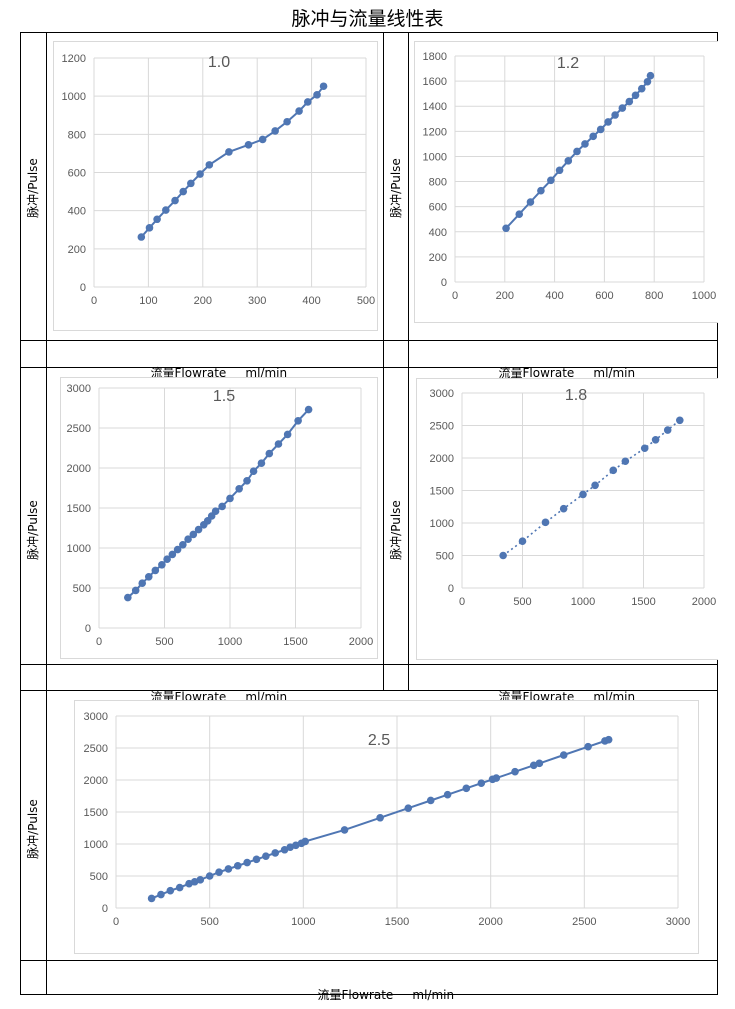 The image size is (735, 1009). I want to click on y-tick-label: 800, so click(438, 183).